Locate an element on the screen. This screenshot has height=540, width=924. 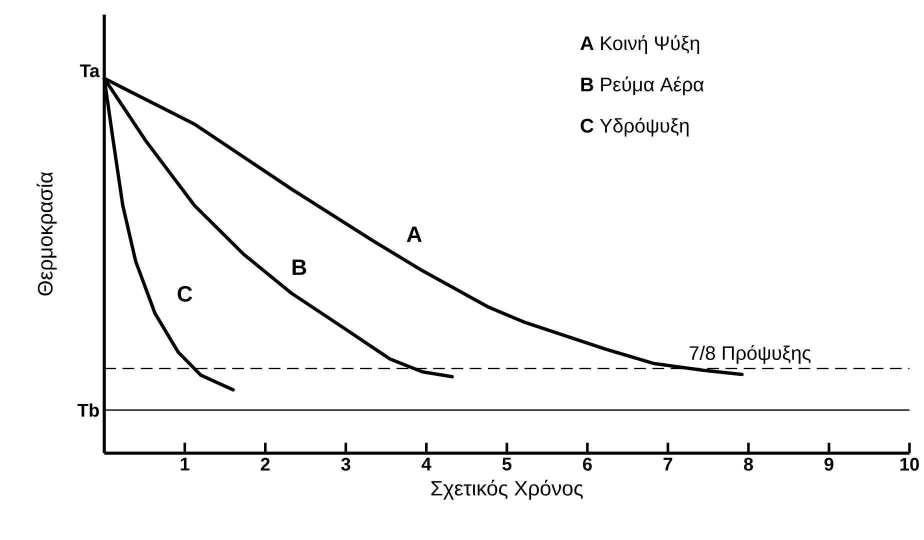
x-tick-label: 6 is located at coordinates (587, 464).